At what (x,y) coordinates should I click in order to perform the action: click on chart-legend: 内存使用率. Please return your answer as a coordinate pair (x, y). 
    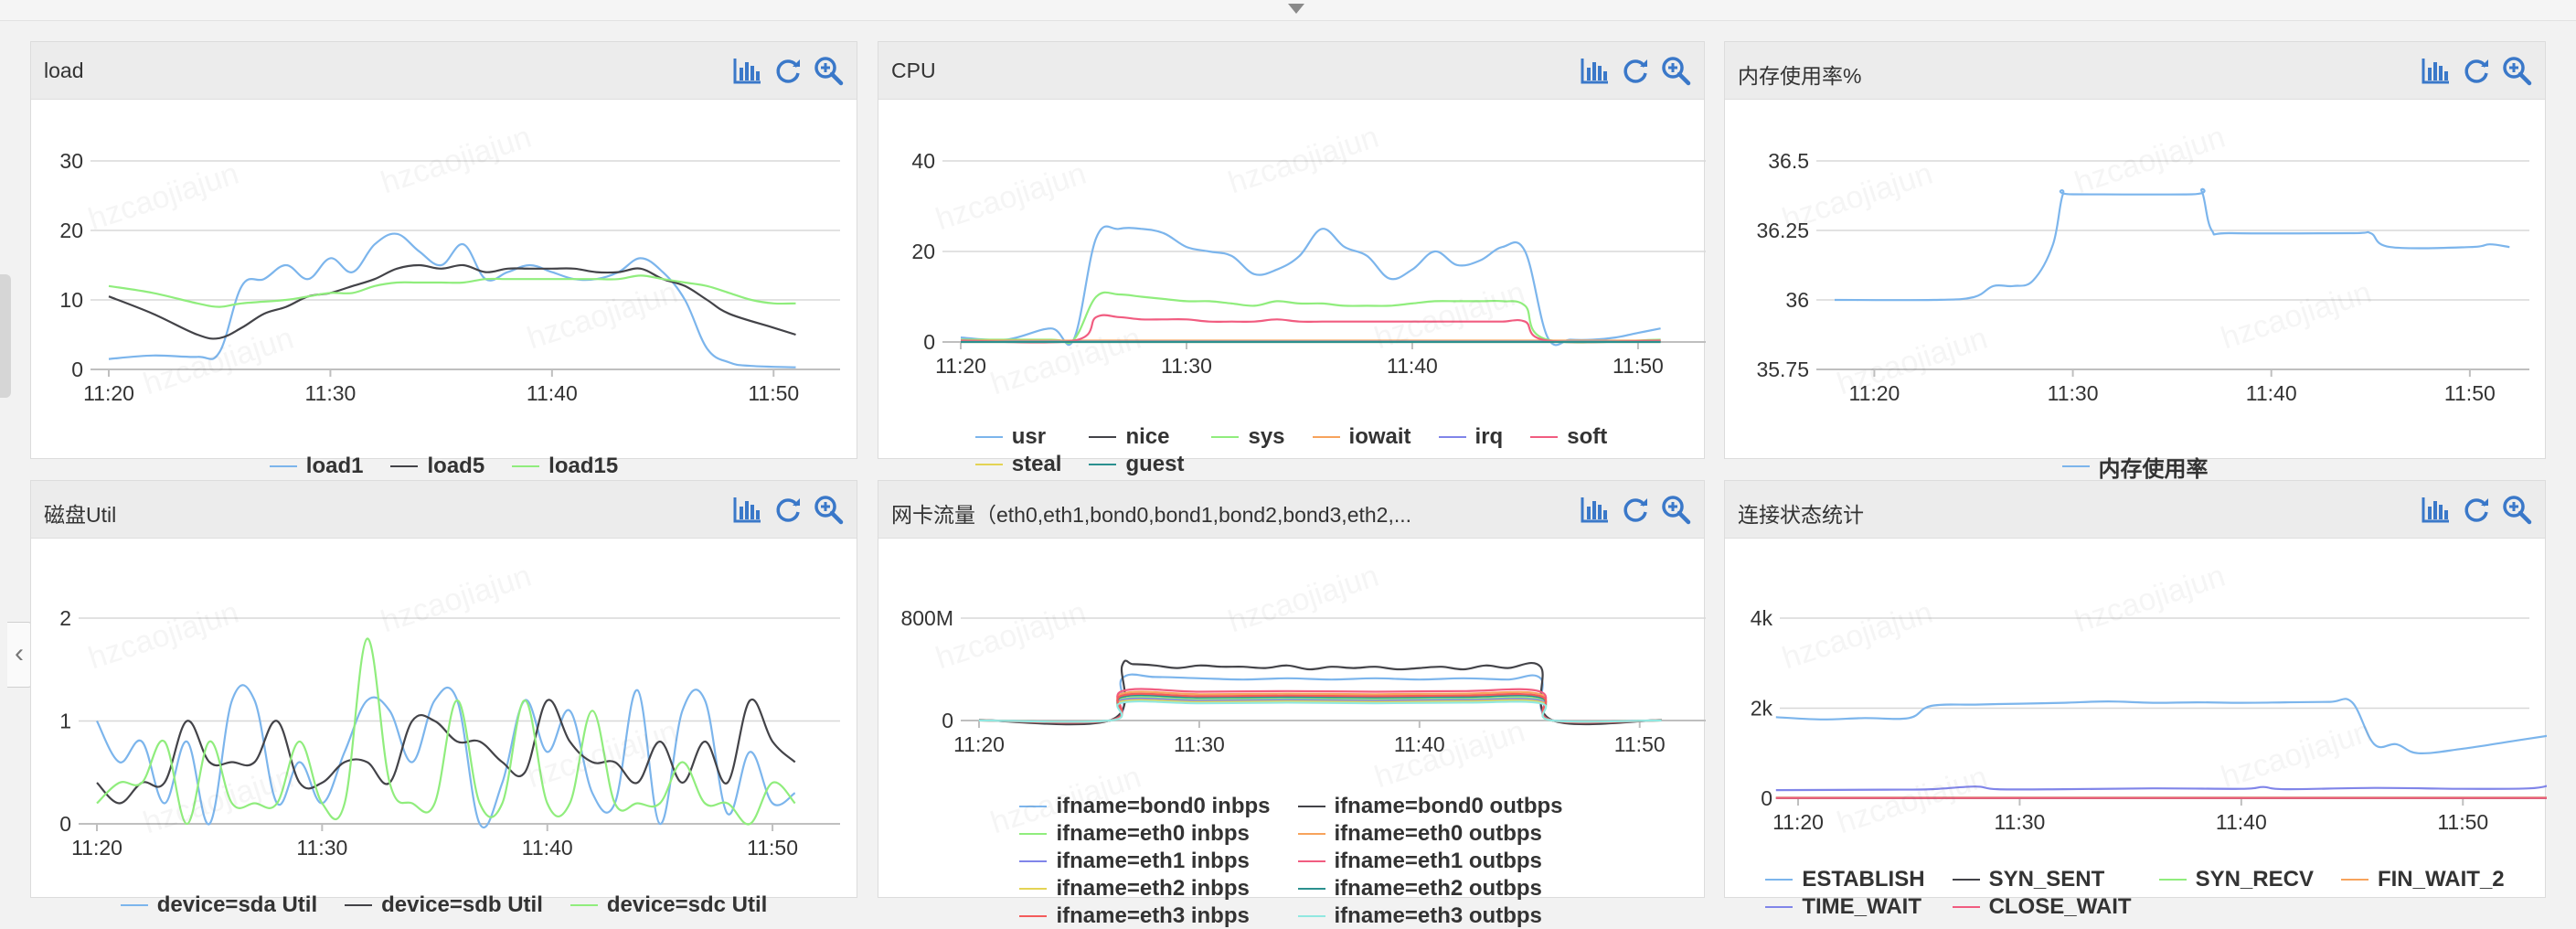
    Looking at the image, I should click on (2135, 468).